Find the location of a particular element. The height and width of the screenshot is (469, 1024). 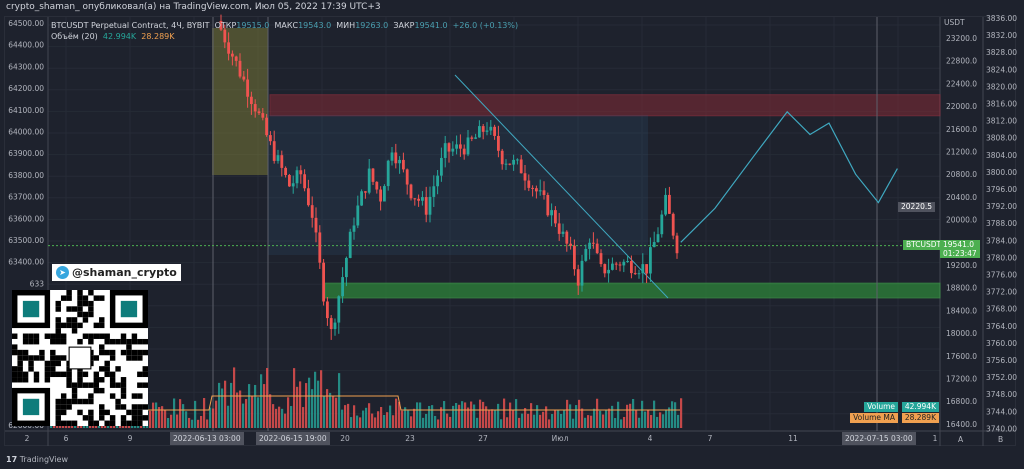

forecast-path is located at coordinates (789, 176).